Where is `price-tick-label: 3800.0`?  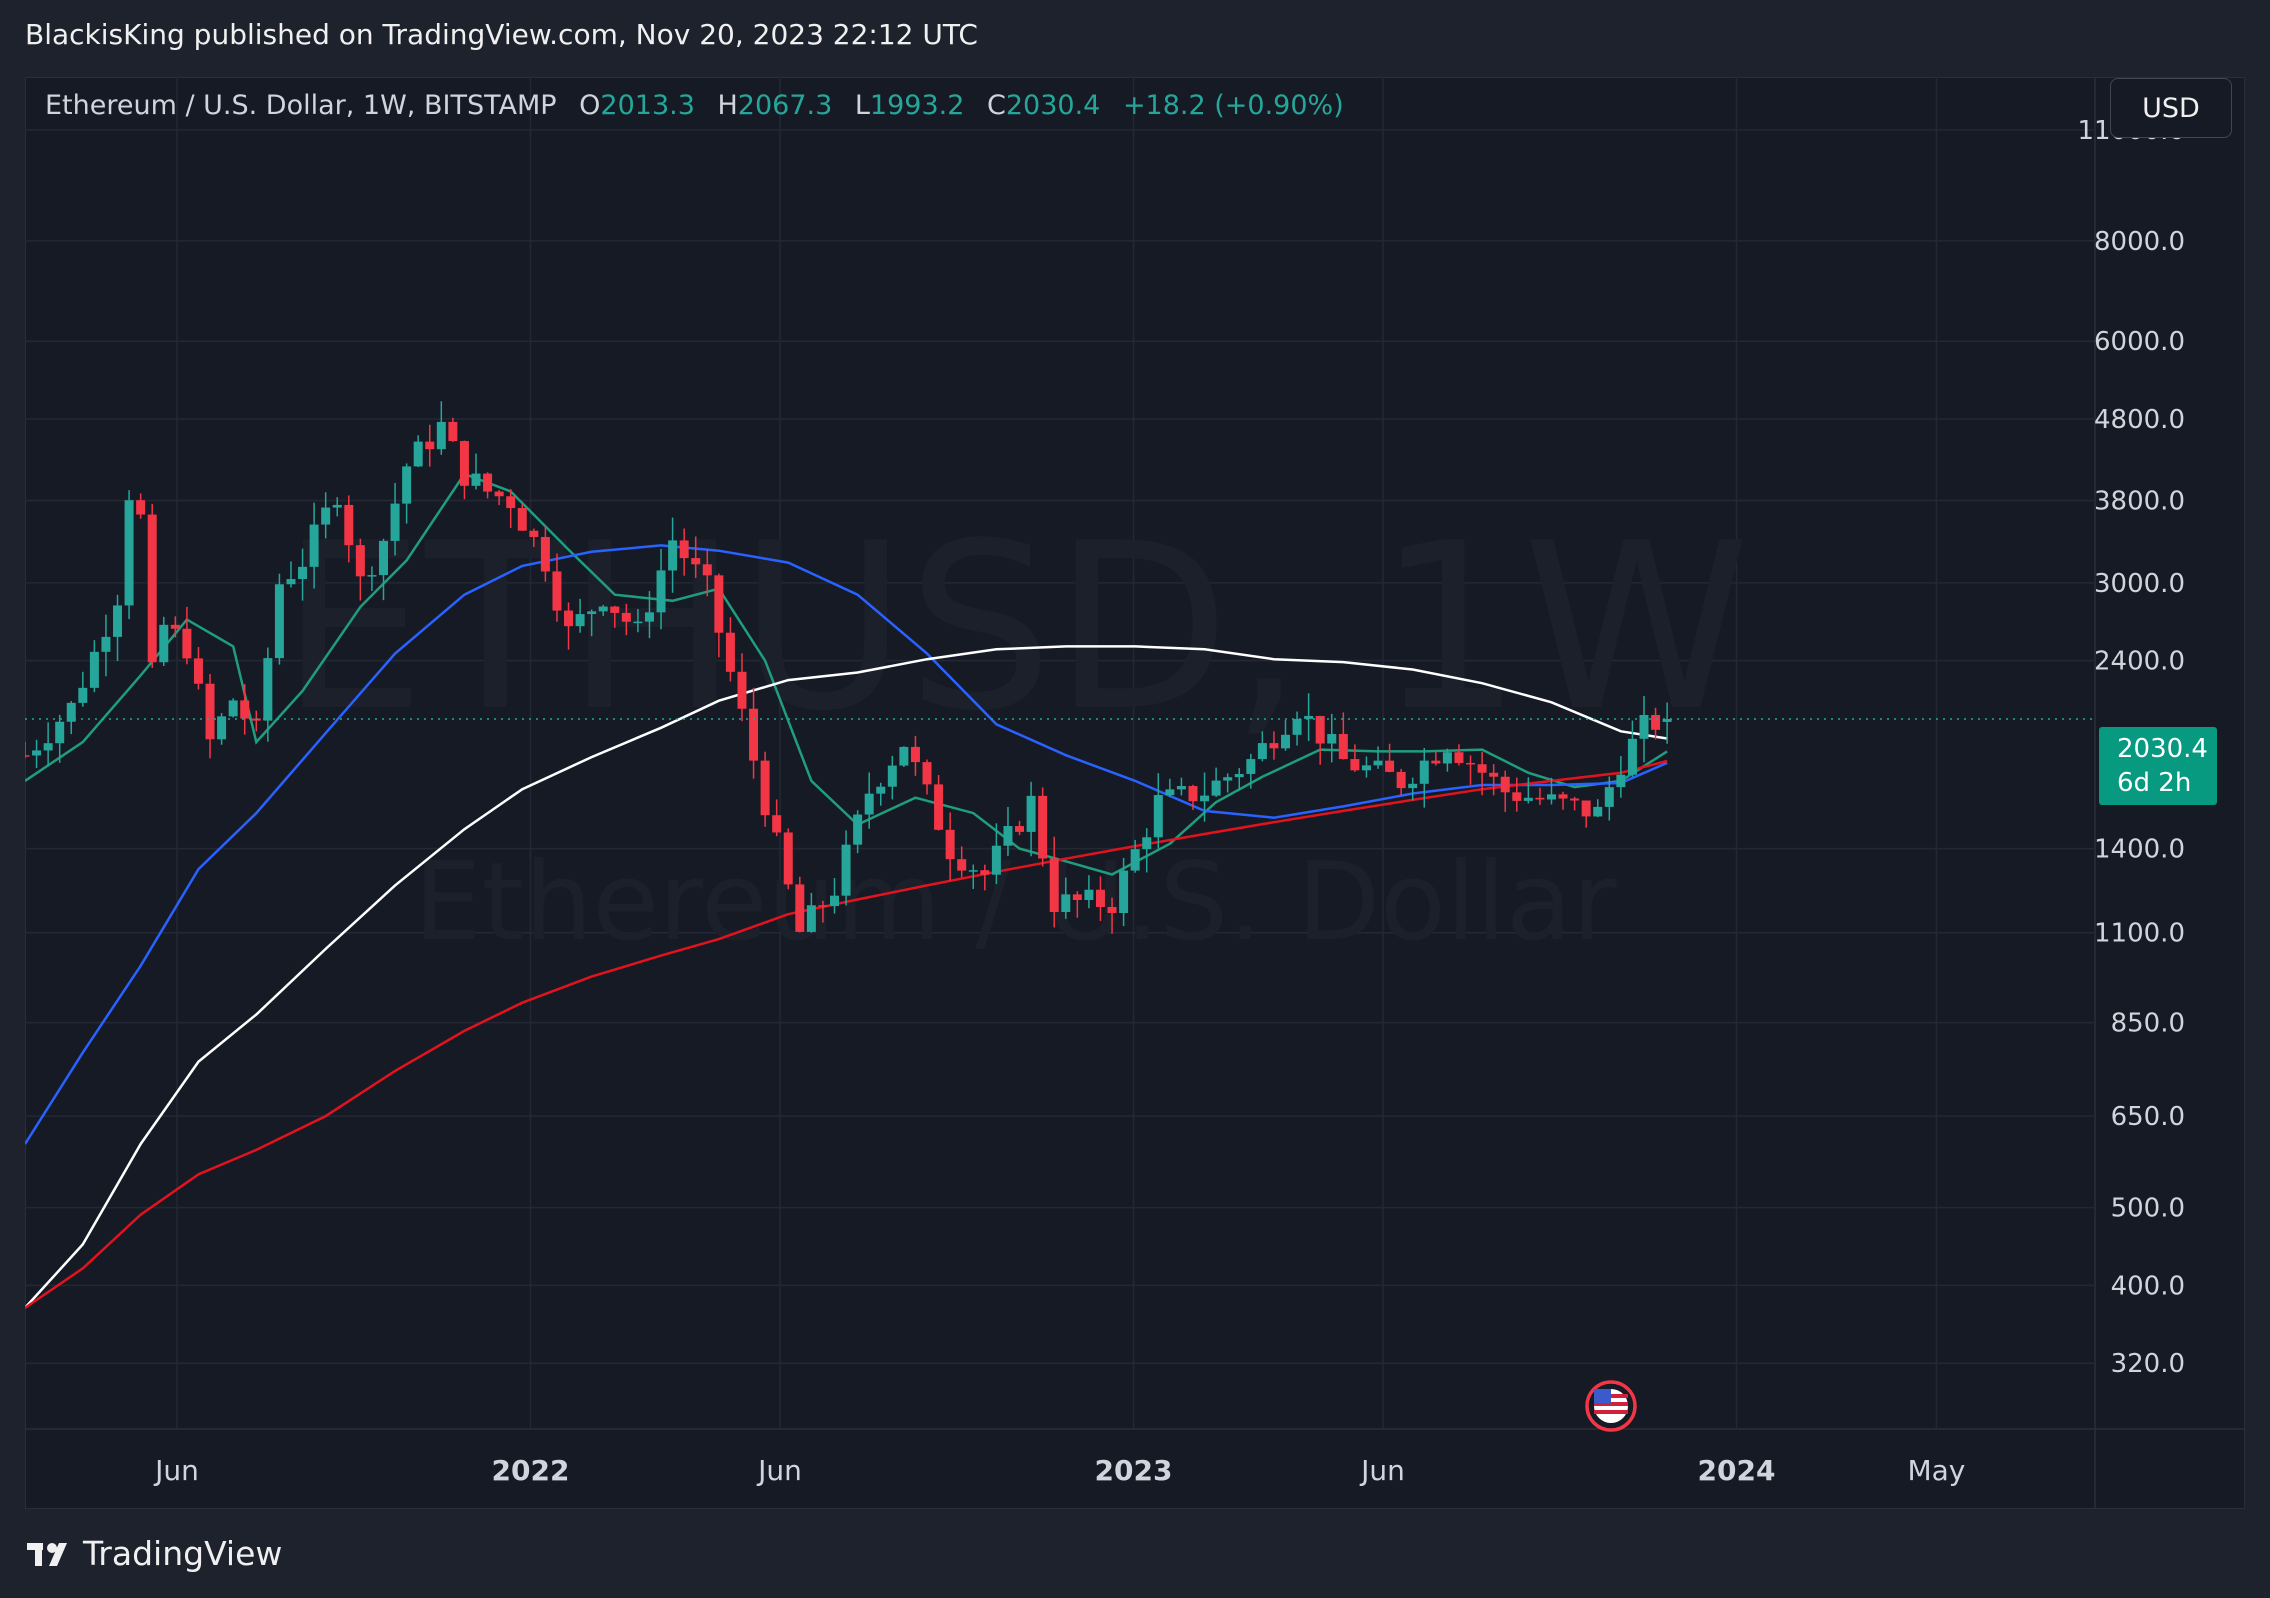
price-tick-label: 3800.0 is located at coordinates (2139, 501).